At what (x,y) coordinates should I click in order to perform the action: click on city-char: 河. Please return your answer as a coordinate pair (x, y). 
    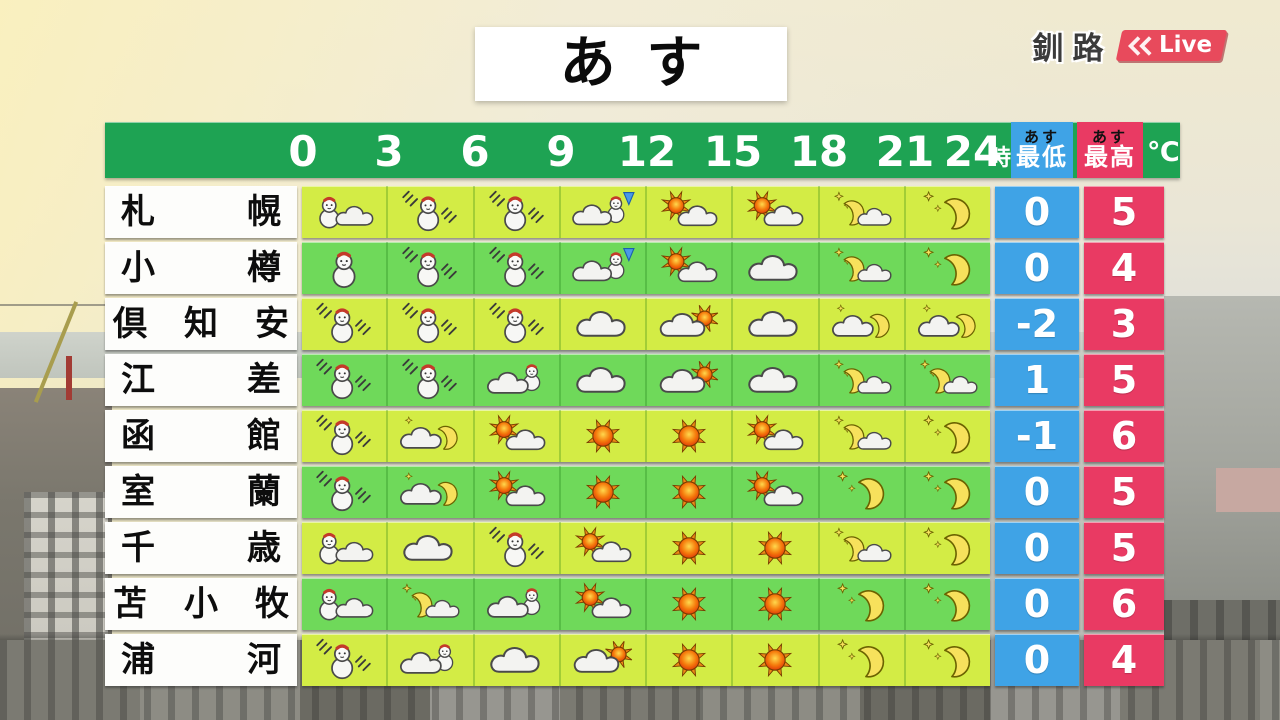
    Looking at the image, I should click on (264, 660).